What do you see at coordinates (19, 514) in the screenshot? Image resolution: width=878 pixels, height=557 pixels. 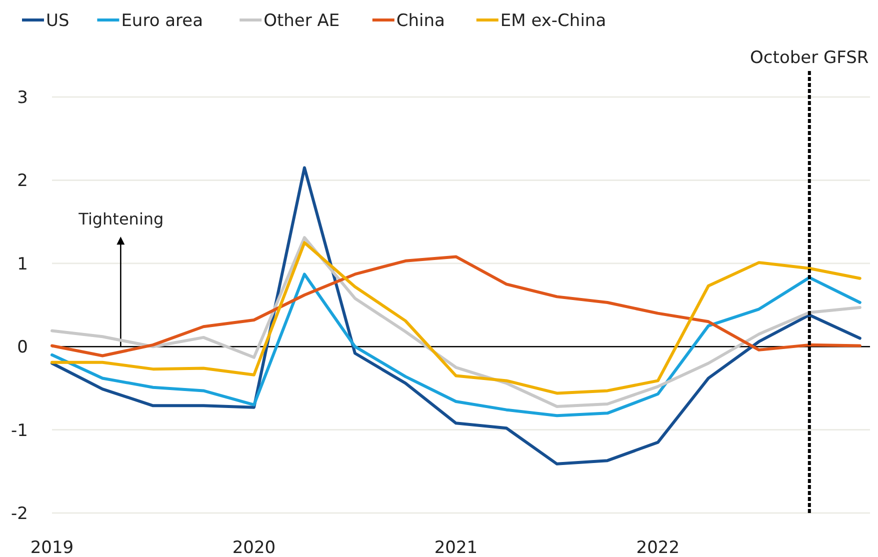 I see `y-tick-label: -2` at bounding box center [19, 514].